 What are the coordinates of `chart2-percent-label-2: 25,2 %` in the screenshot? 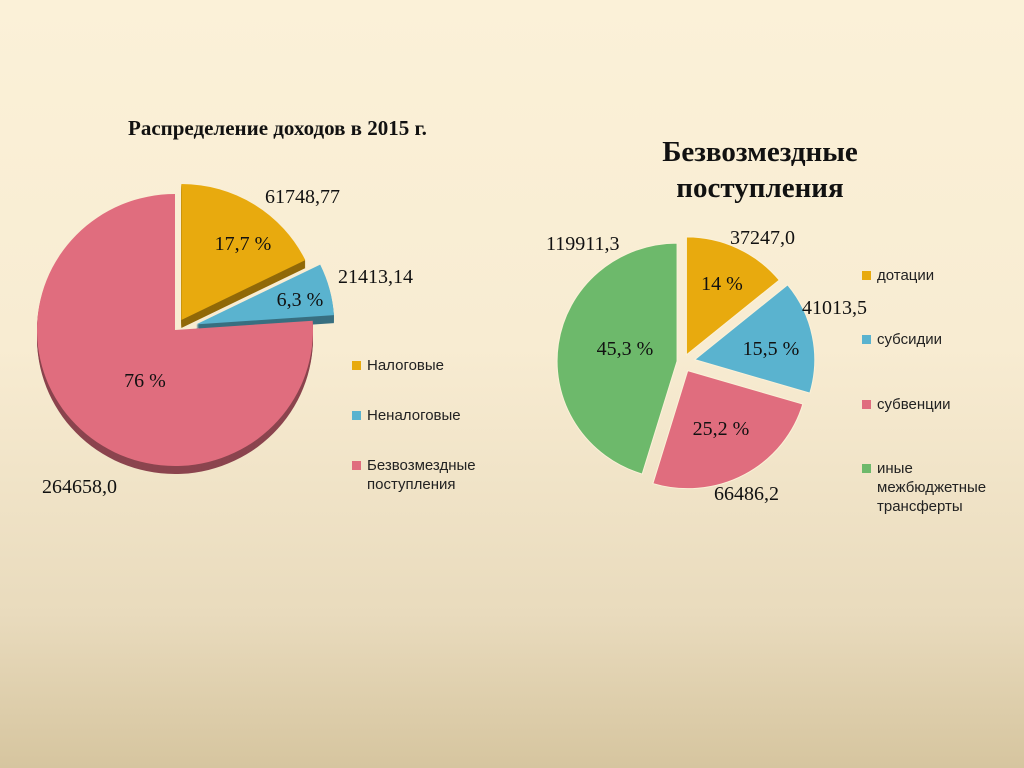 It's located at (721, 429).